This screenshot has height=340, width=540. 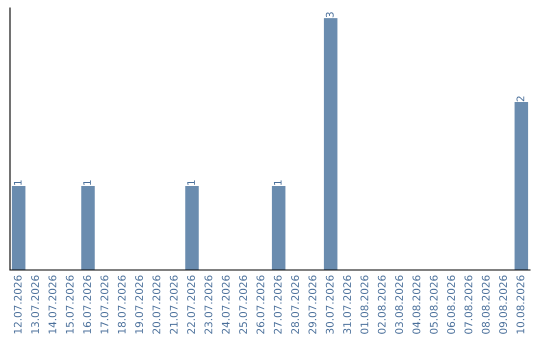 What do you see at coordinates (503, 305) in the screenshot?
I see `x-tick-label: 09.08.2026` at bounding box center [503, 305].